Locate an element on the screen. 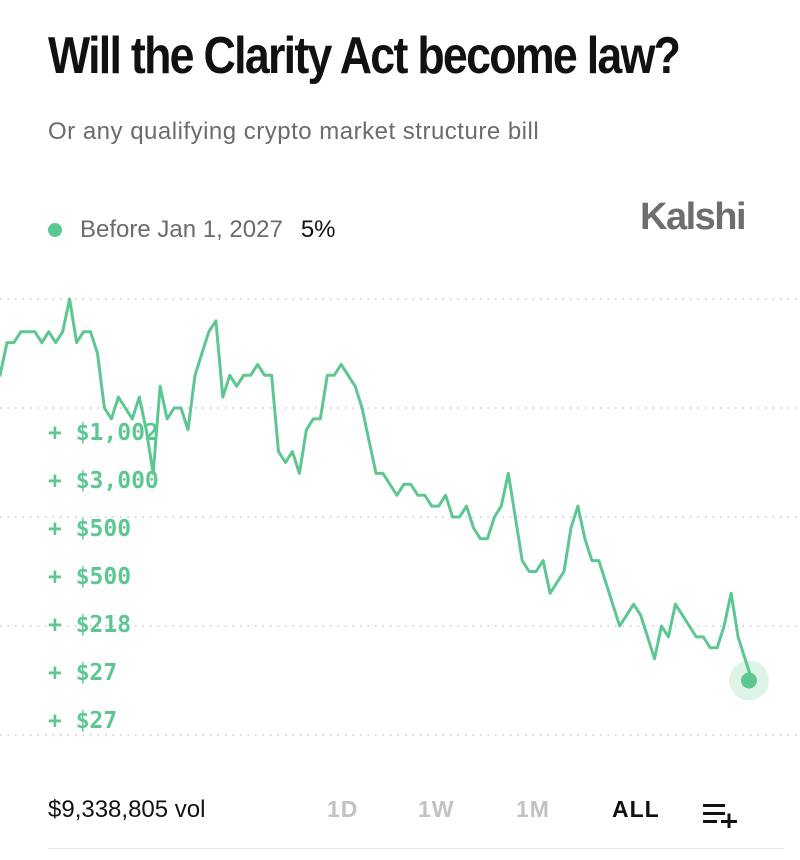  volume-label: $9,338,805 vol is located at coordinates (127, 809).